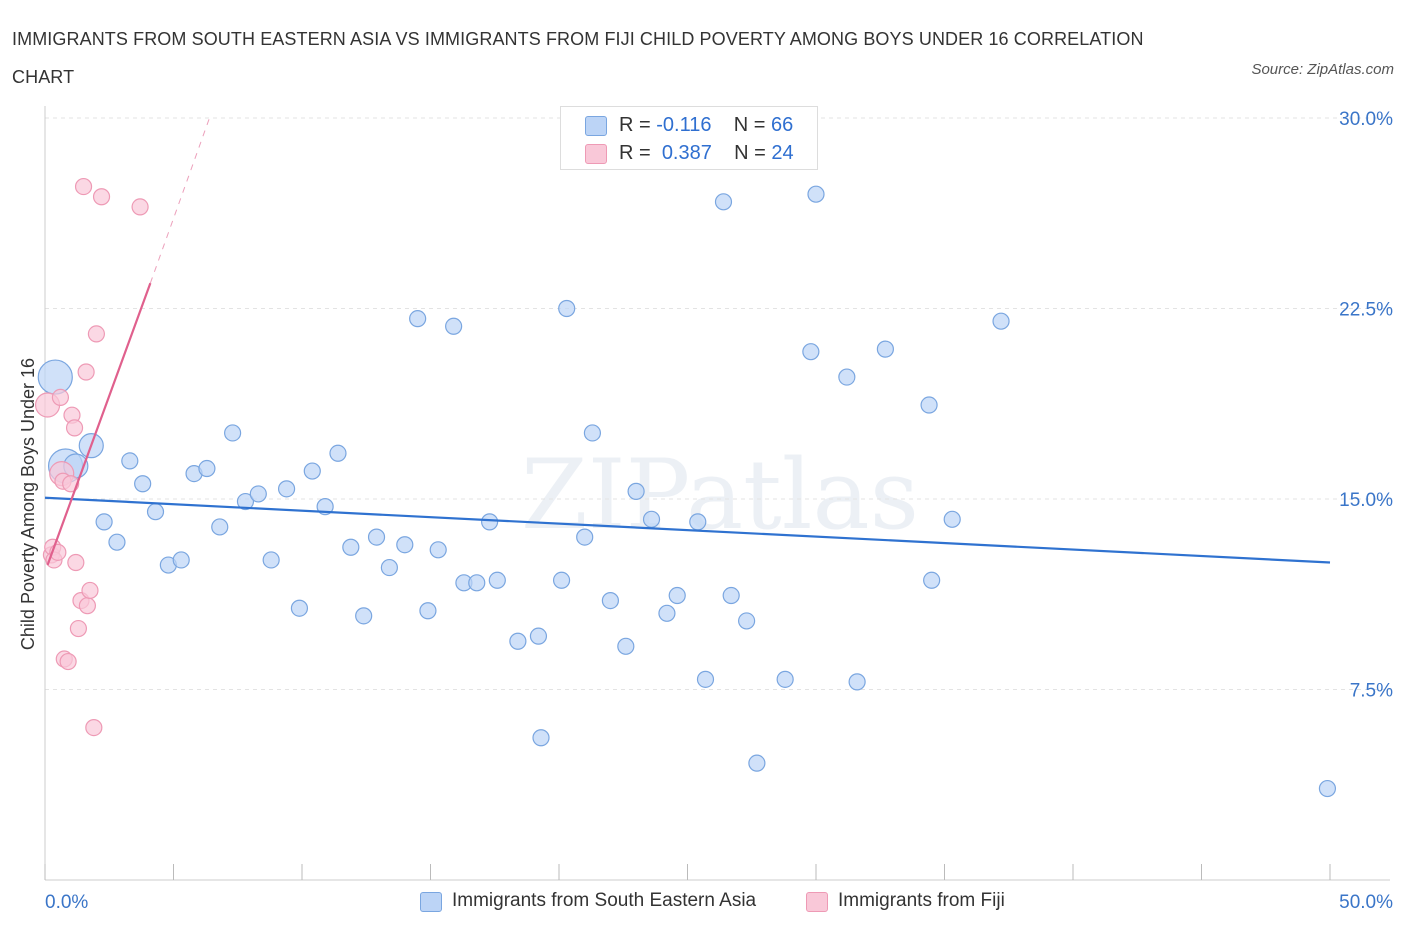  I want to click on r-value-blue: -0.116, so click(684, 125).